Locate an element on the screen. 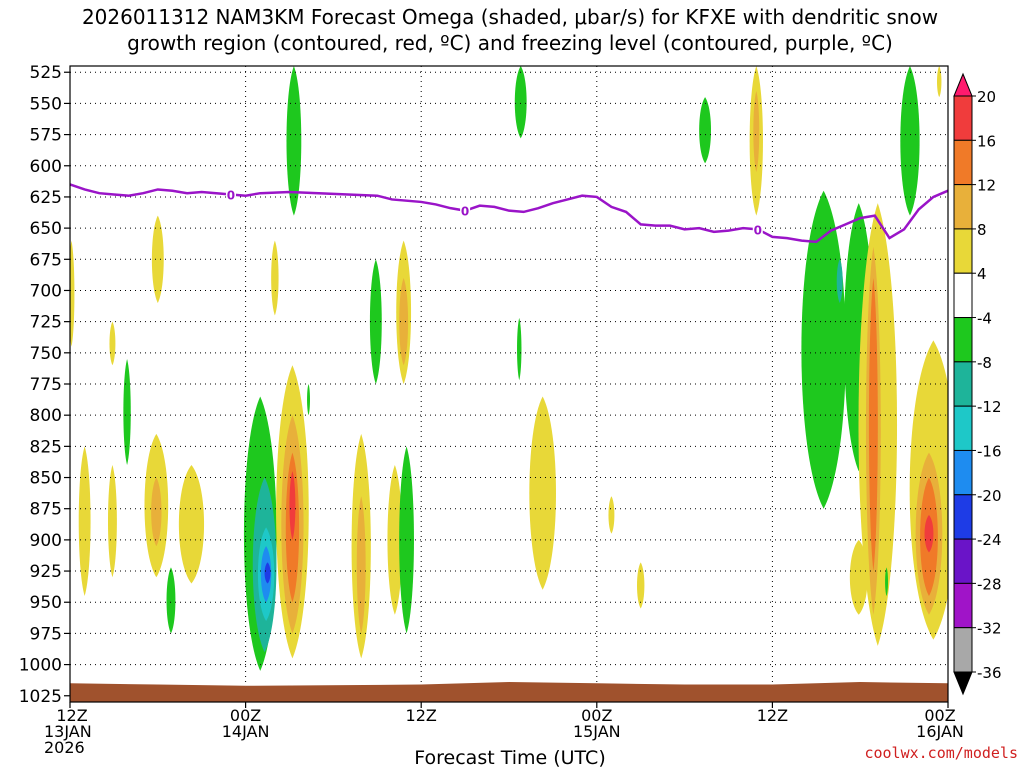  colorbar-label-1: 16 is located at coordinates (986, 141).